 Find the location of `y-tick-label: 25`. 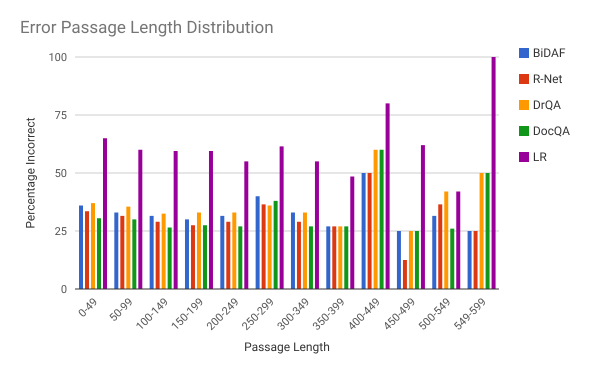

y-tick-label: 25 is located at coordinates (60, 231).